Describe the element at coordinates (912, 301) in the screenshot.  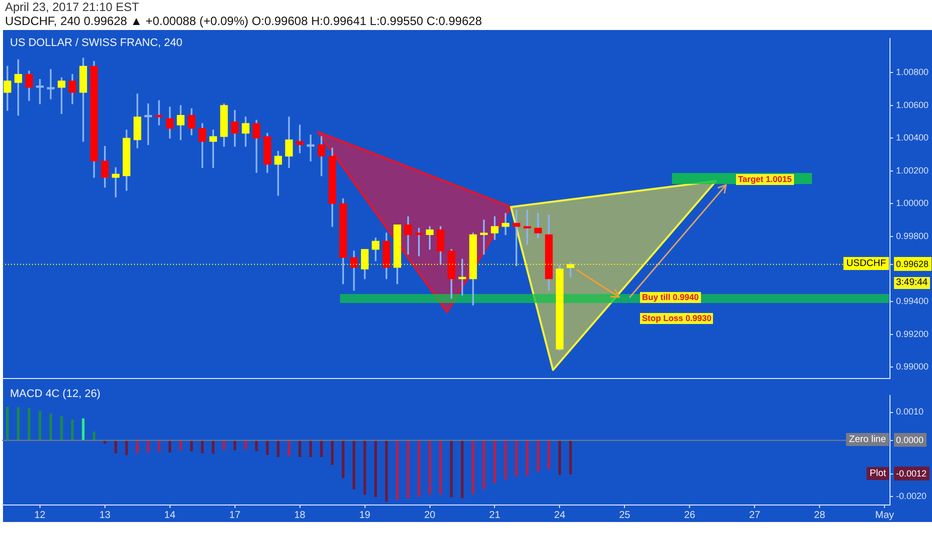
I see `y-tick-label: 0.99400` at that location.